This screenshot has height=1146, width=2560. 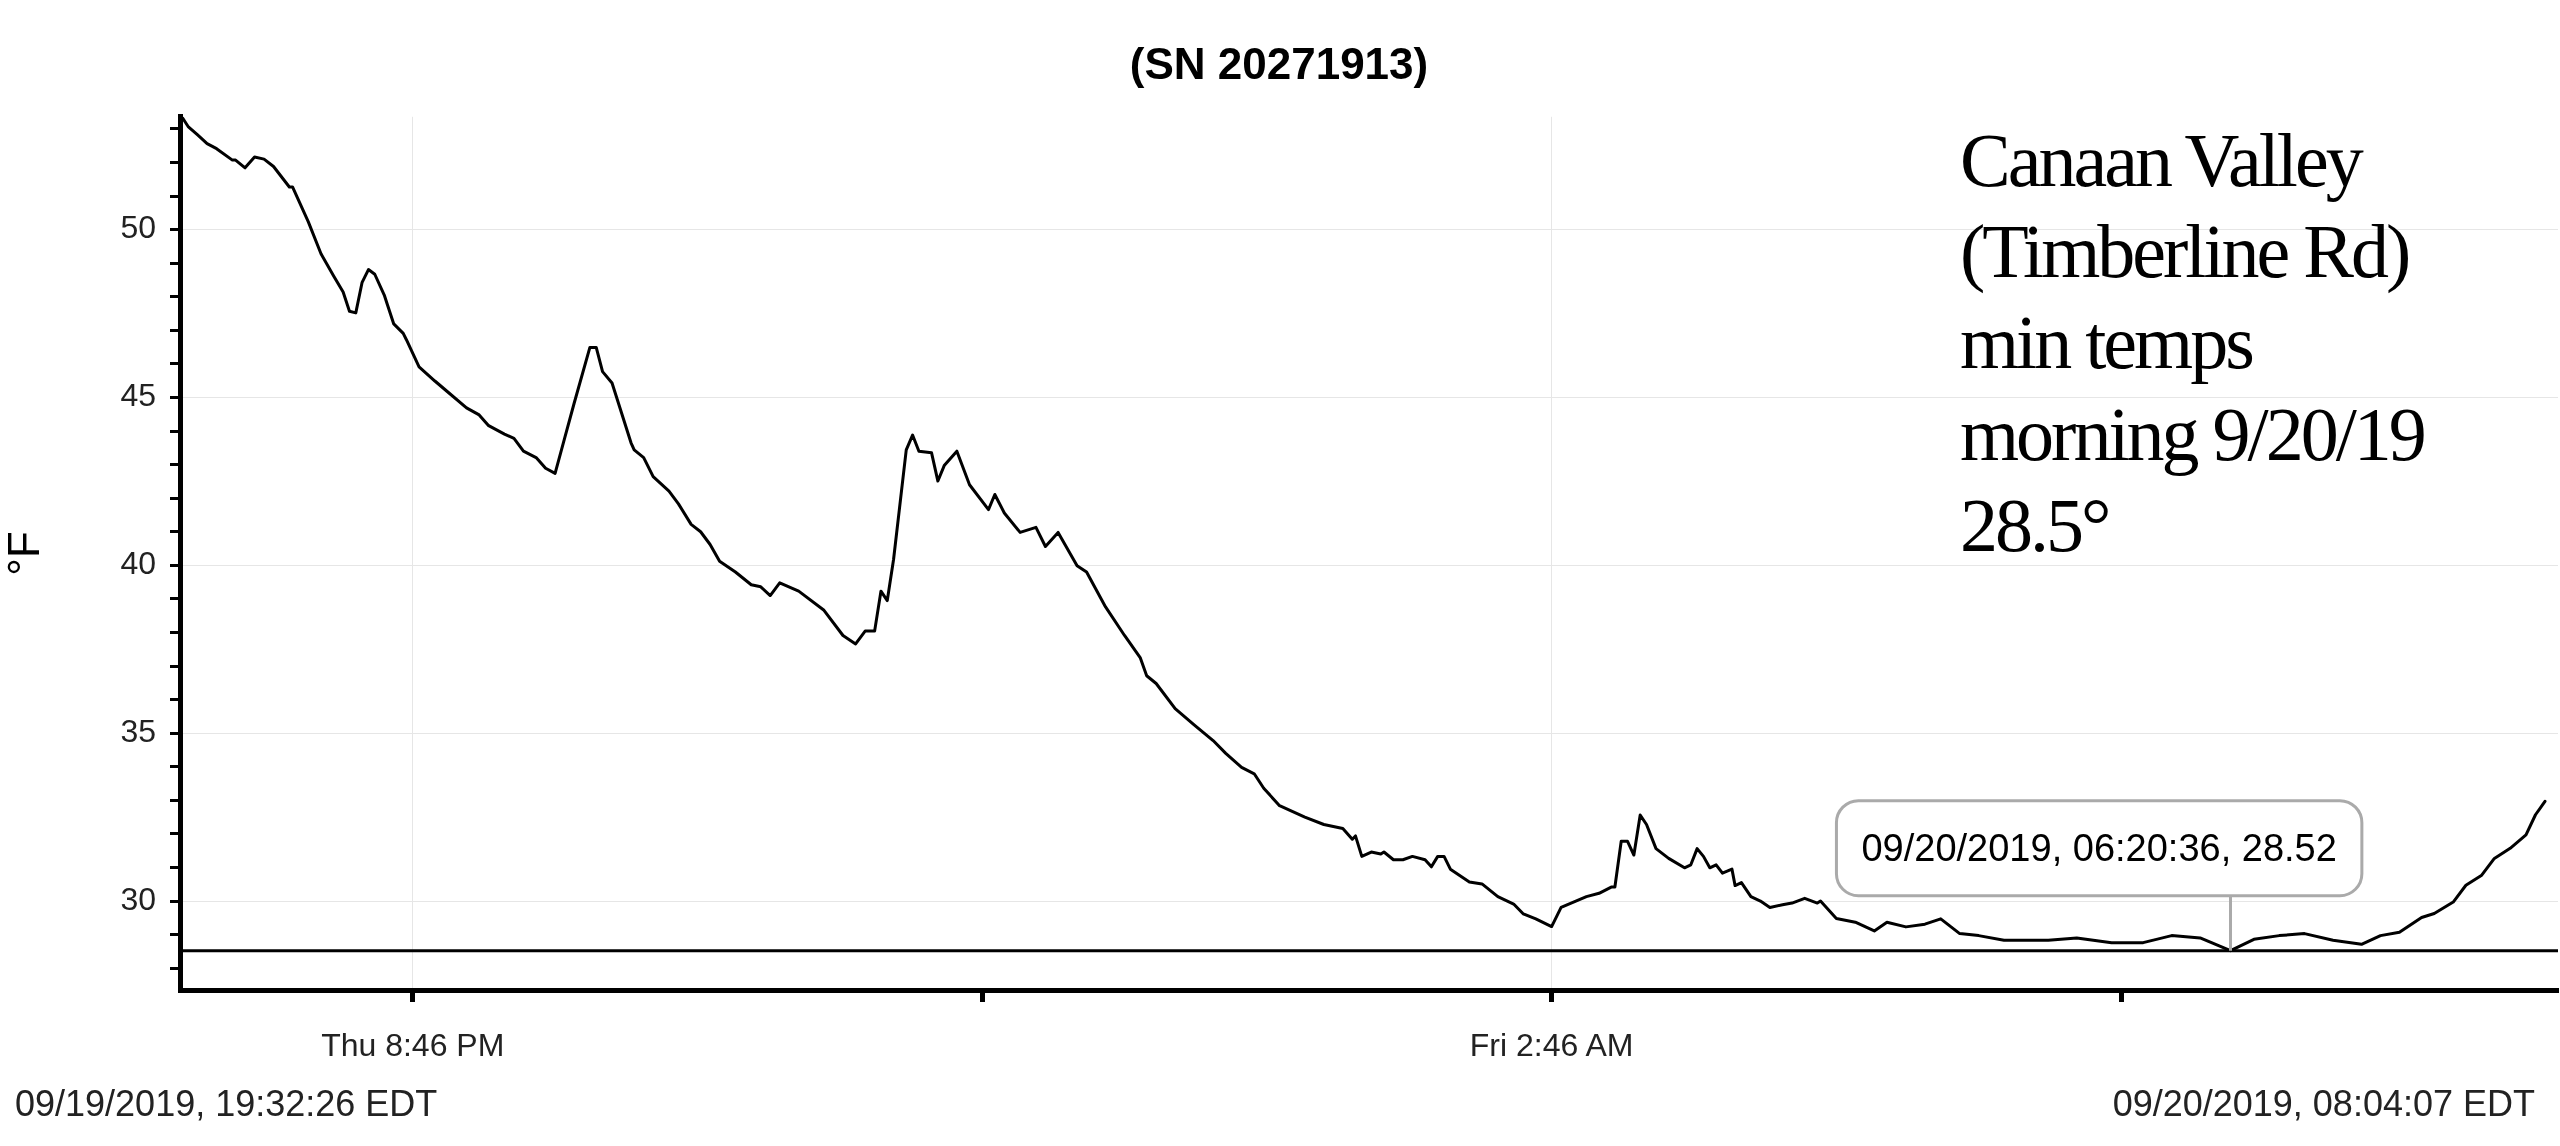 What do you see at coordinates (24, 553) in the screenshot?
I see `y-axis-title: °F` at bounding box center [24, 553].